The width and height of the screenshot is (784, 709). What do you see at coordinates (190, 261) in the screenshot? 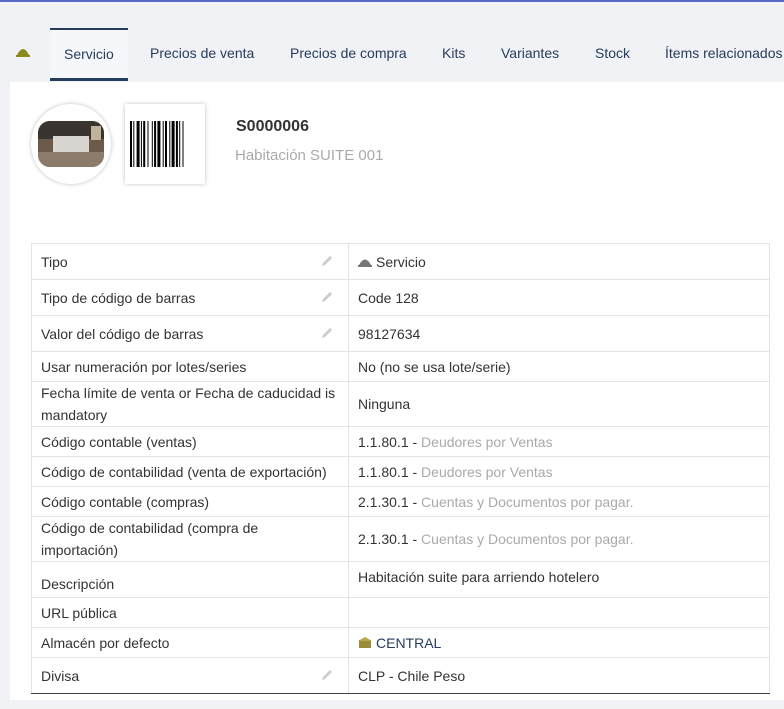
I see `row-label: Tipo` at bounding box center [190, 261].